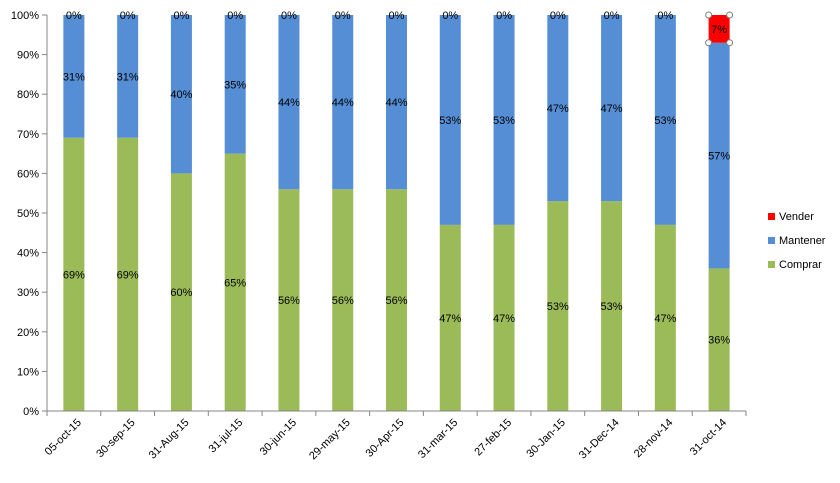 The width and height of the screenshot is (840, 483). I want to click on data-label-mantener-1: 31%, so click(128, 77).